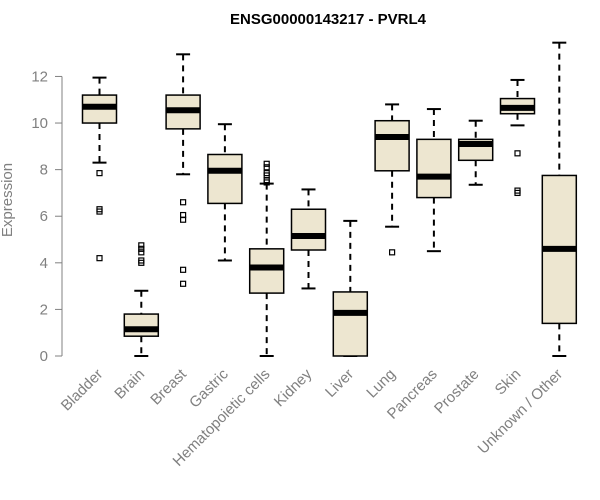 This screenshot has width=600, height=500. What do you see at coordinates (168, 386) in the screenshot?
I see `x-tick-label: Breast` at bounding box center [168, 386].